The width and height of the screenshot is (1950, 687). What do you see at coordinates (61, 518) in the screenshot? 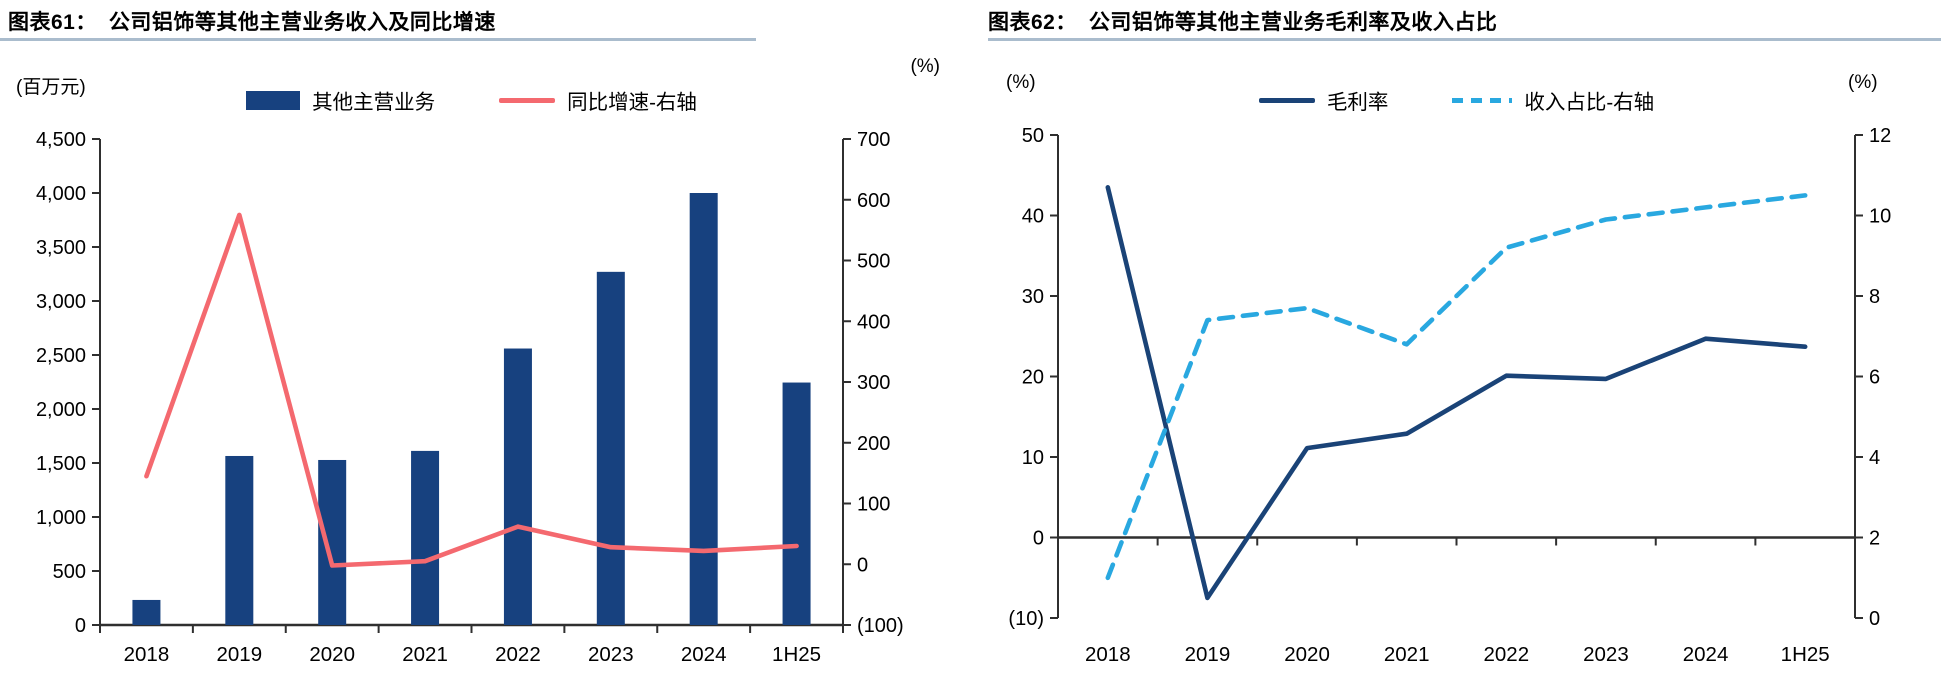
I see `left-y-axis-tick-label: 1,000` at bounding box center [61, 518].